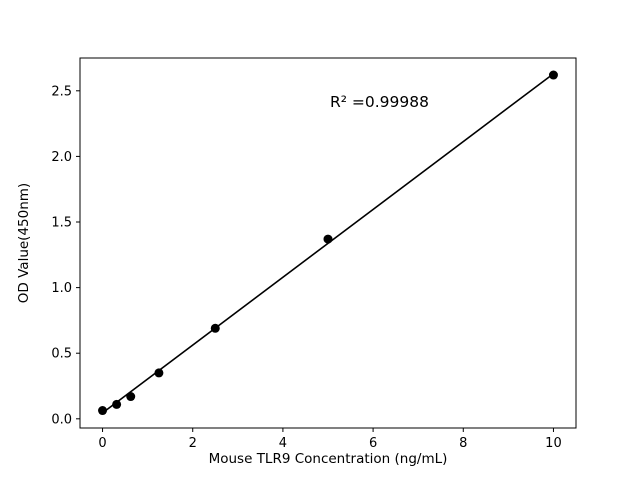  Describe the element at coordinates (283, 443) in the screenshot. I see `x-tick-label: 4` at that location.